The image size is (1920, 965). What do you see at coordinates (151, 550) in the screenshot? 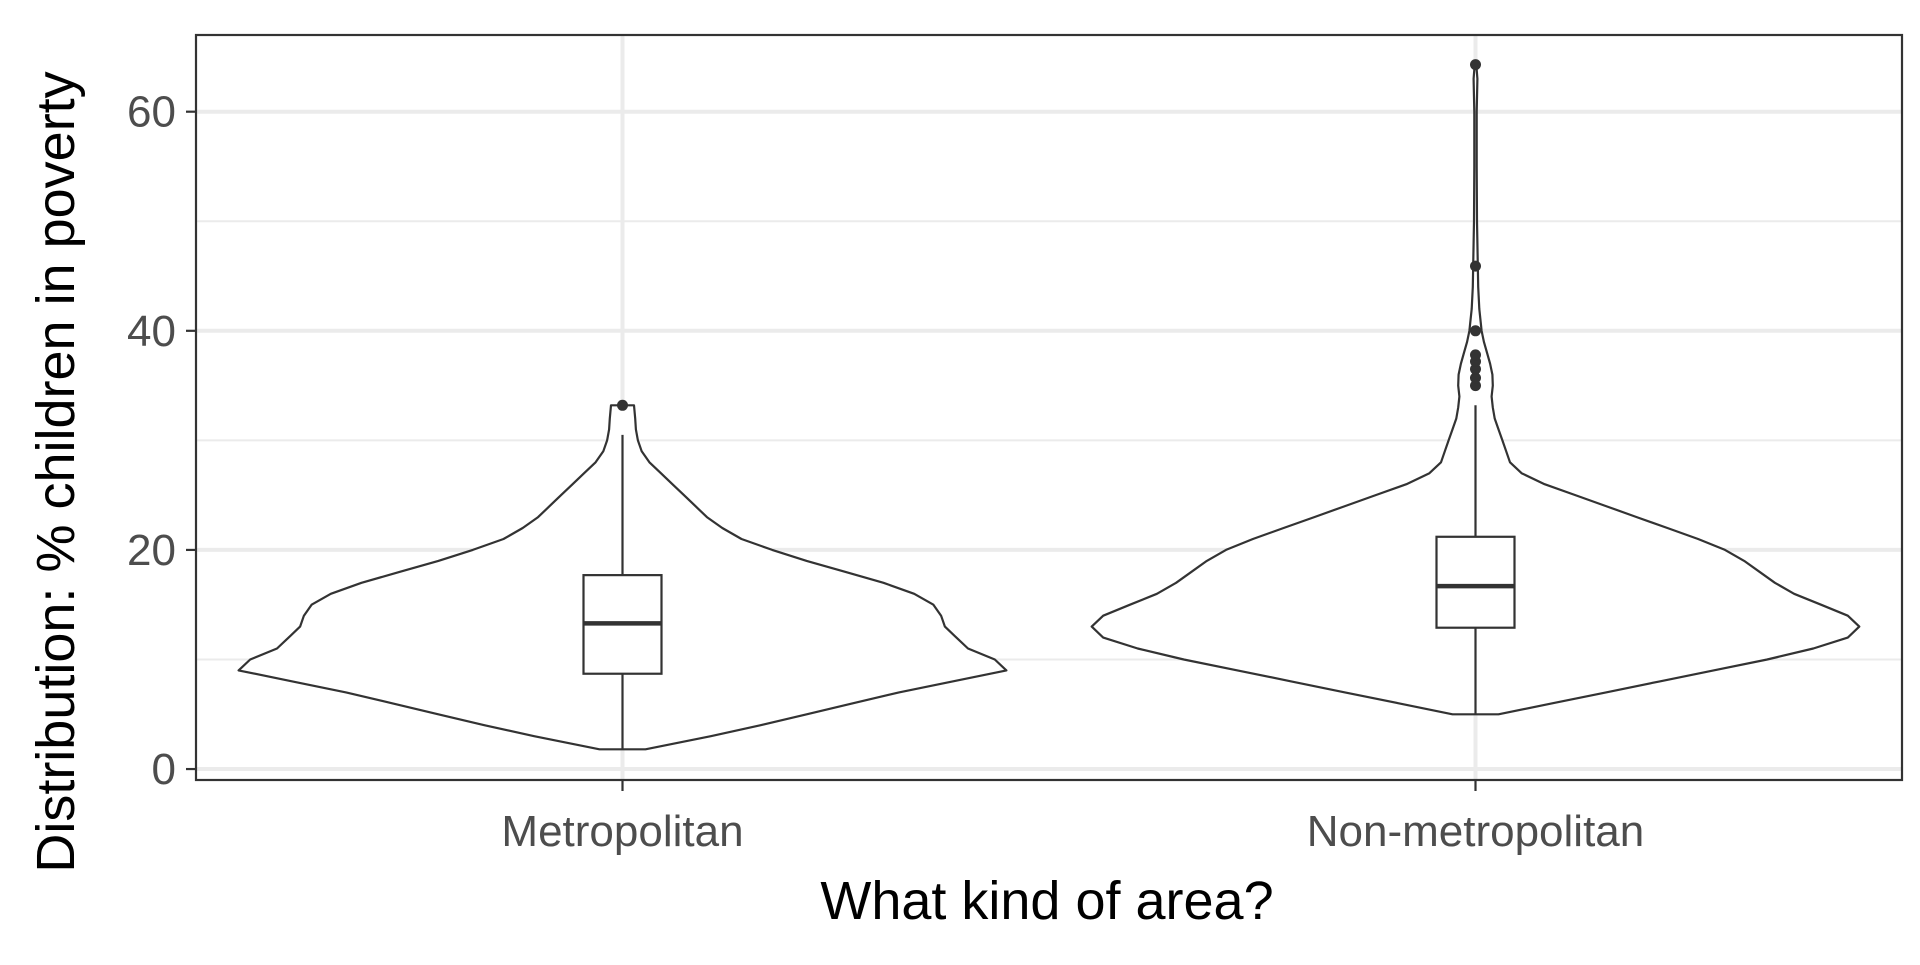
I see `y-tick-label: 20` at bounding box center [151, 550].